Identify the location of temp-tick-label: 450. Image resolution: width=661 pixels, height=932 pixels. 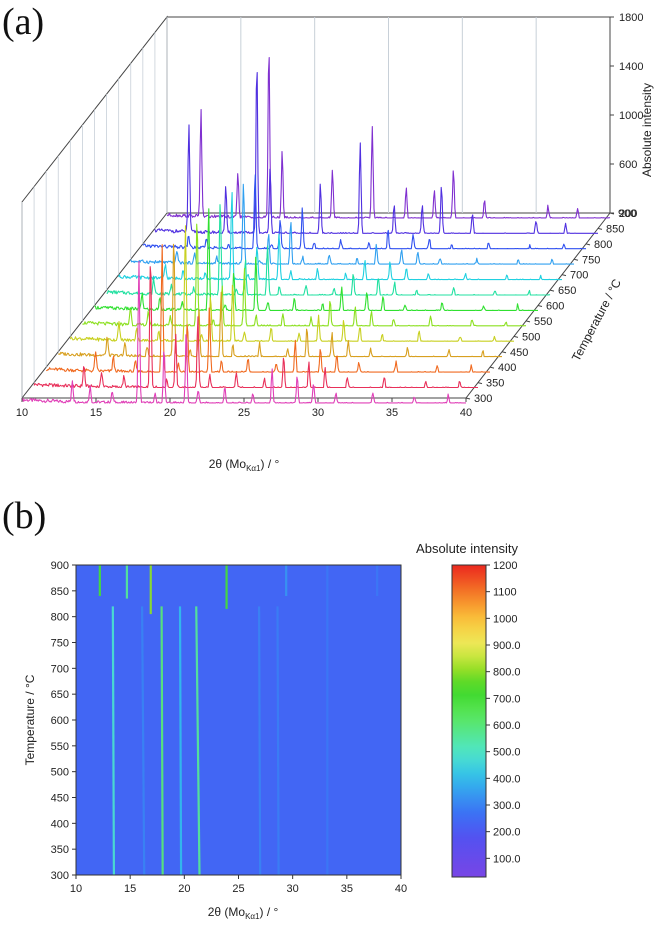
(519, 353).